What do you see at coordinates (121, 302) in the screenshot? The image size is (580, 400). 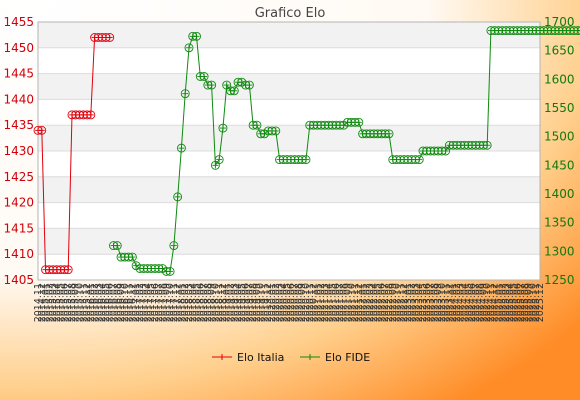 I see `x-axis-tick-label: 2016.09` at bounding box center [121, 302].